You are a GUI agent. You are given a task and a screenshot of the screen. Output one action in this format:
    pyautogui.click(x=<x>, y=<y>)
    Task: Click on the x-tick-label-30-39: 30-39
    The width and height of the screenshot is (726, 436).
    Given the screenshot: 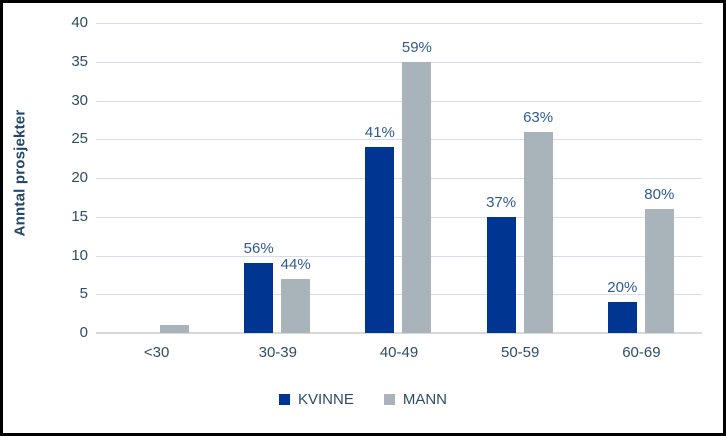 What is the action you would take?
    pyautogui.click(x=277, y=352)
    